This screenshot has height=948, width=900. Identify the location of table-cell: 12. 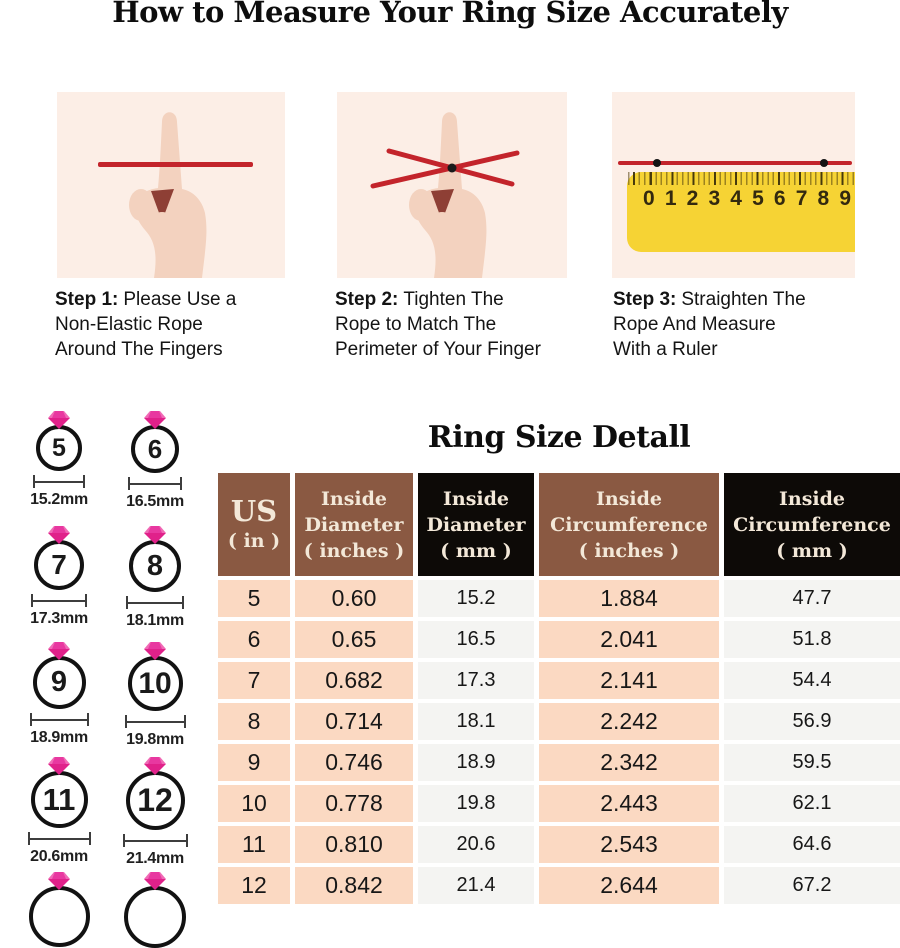
(254, 885).